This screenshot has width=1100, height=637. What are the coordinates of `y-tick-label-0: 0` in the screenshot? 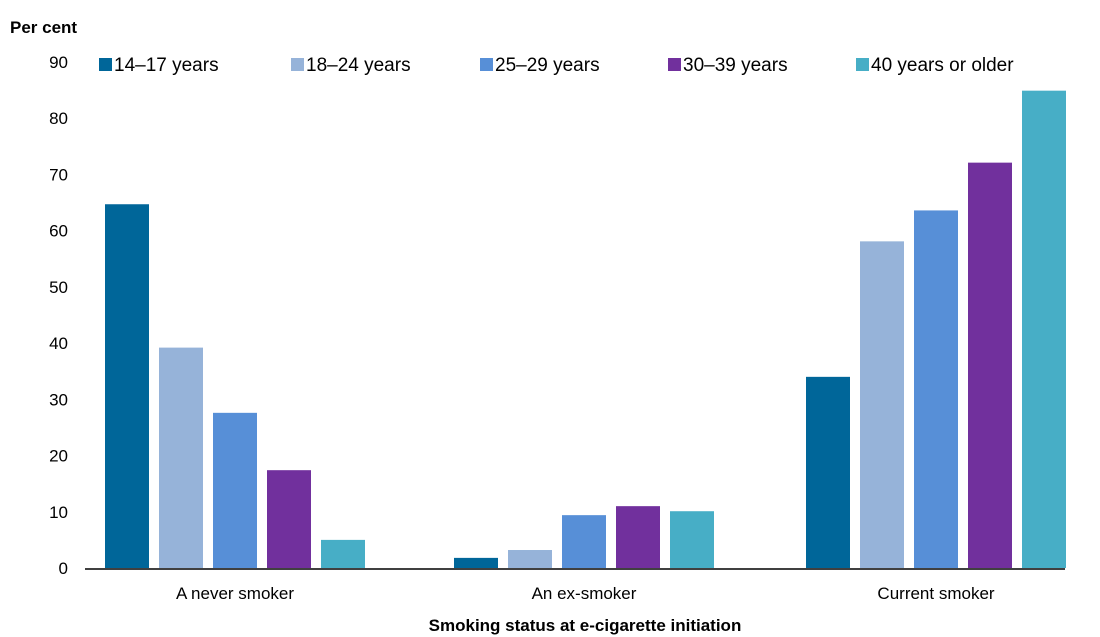 It's located at (63, 568).